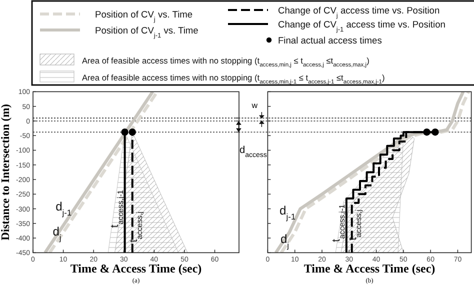 The height and width of the screenshot is (285, 474). I want to click on legend-label: Change of CV$_{j-1}$ access time vs. Position, so click(362, 26).